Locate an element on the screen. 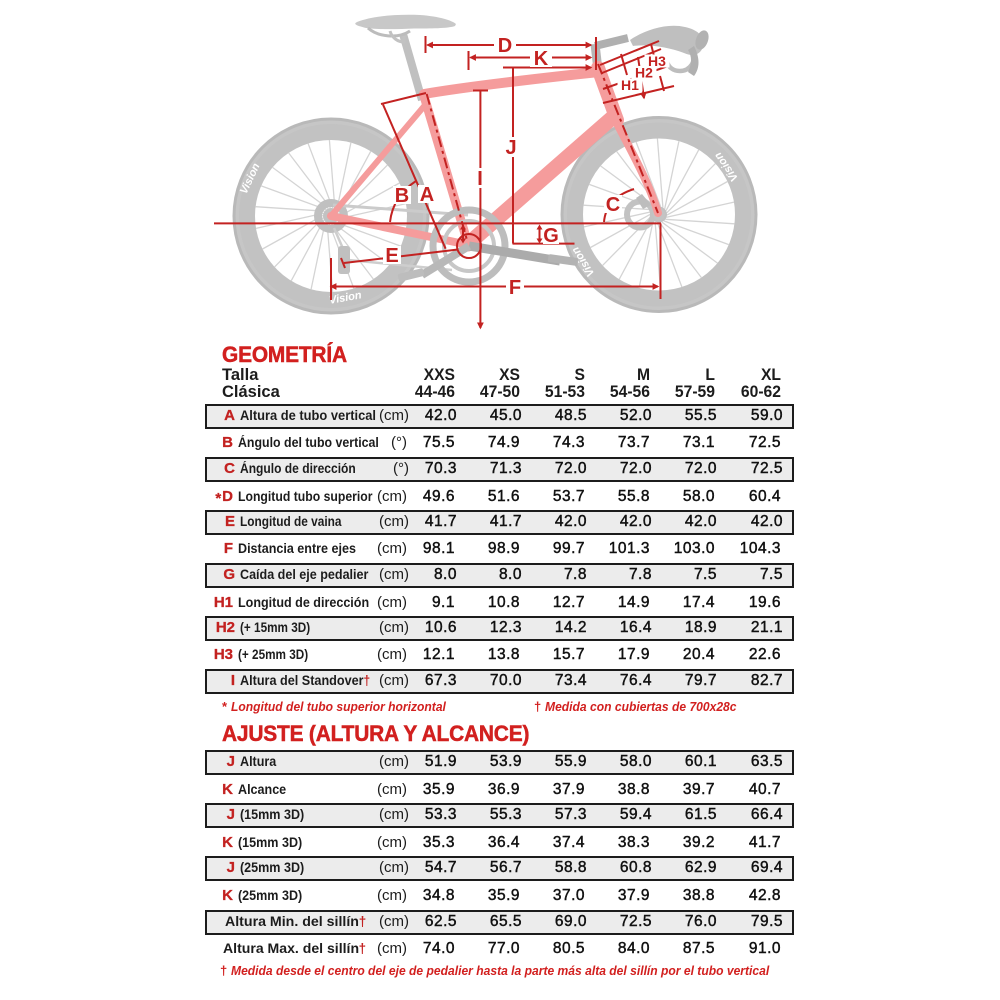 Image resolution: width=1000 pixels, height=1000 pixels. svg-text: A is located at coordinates (427, 195).